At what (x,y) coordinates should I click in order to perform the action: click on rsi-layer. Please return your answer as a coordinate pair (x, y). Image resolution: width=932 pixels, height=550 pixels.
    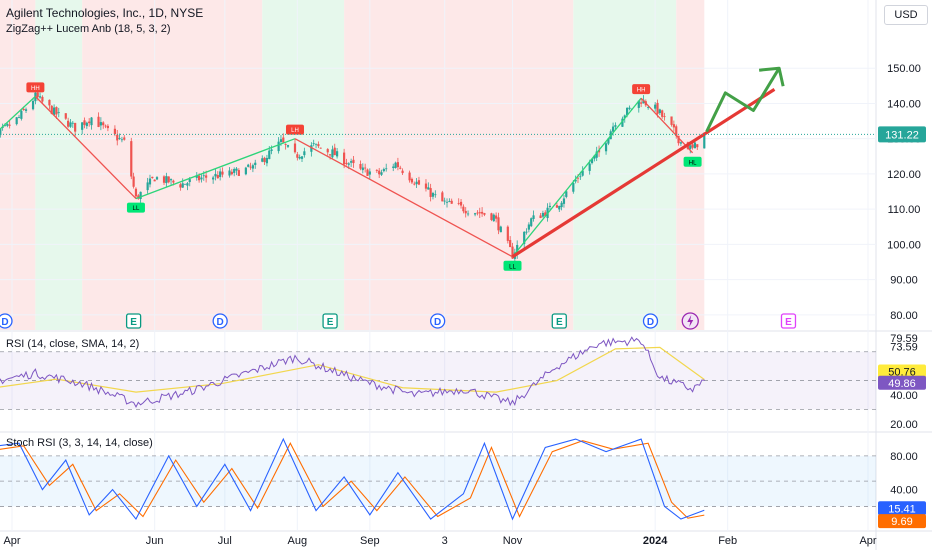
    Looking at the image, I should click on (438, 373).